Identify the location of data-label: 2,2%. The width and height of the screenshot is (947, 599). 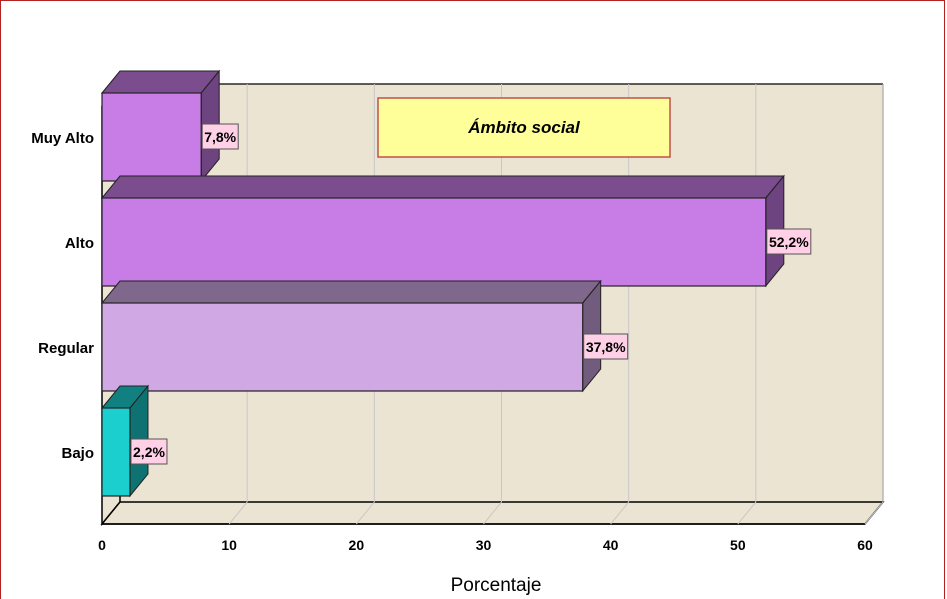
(149, 452).